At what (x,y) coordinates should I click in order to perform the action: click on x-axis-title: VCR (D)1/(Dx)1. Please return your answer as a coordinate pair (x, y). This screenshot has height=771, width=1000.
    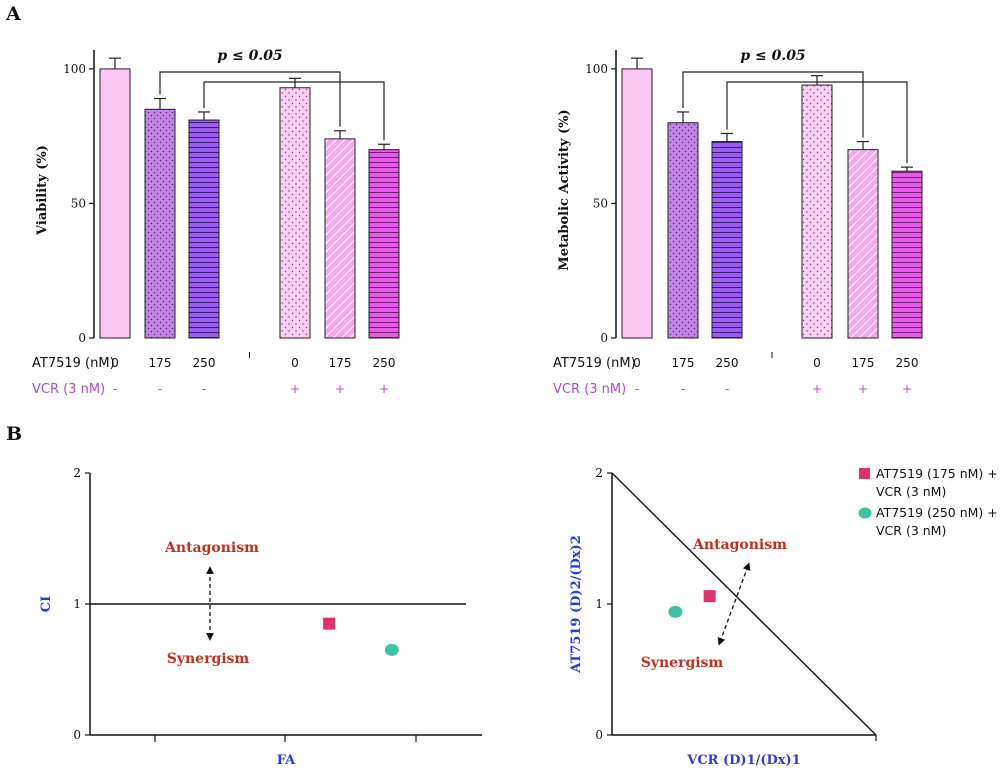
    Looking at the image, I should click on (743, 760).